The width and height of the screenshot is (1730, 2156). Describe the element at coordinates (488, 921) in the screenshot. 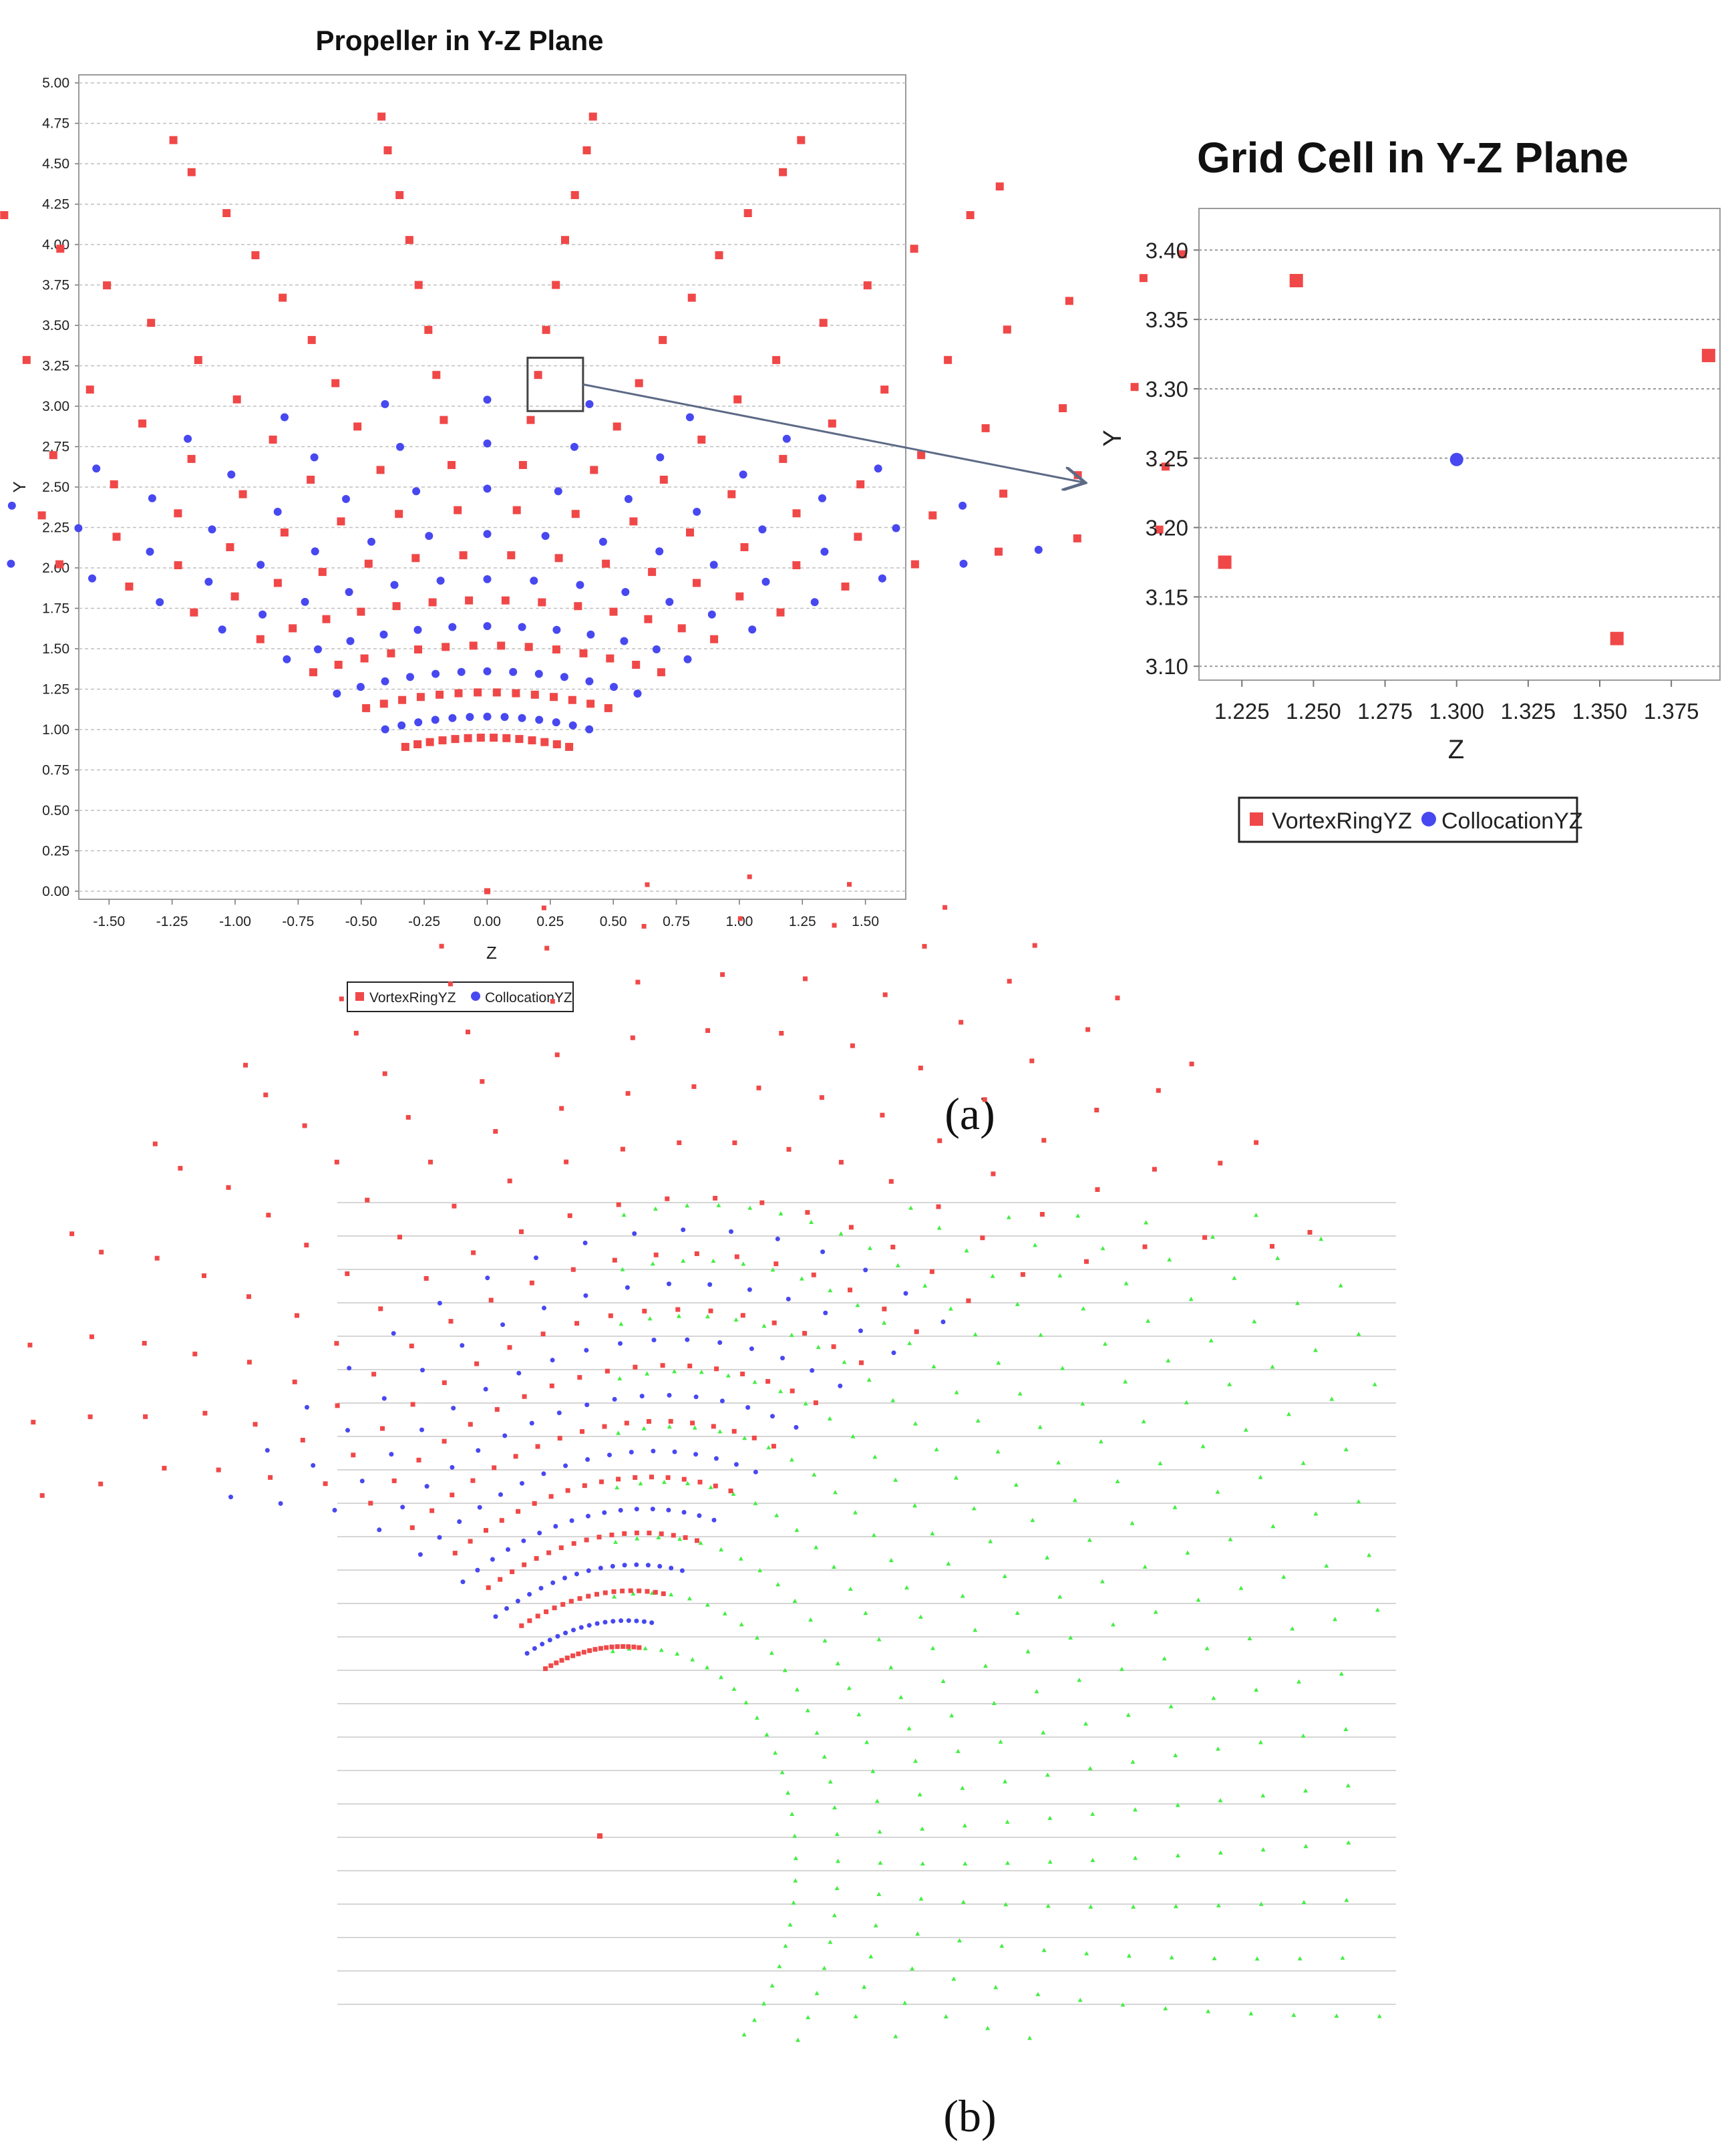

I see `main-x-tick-label: 0.00` at that location.